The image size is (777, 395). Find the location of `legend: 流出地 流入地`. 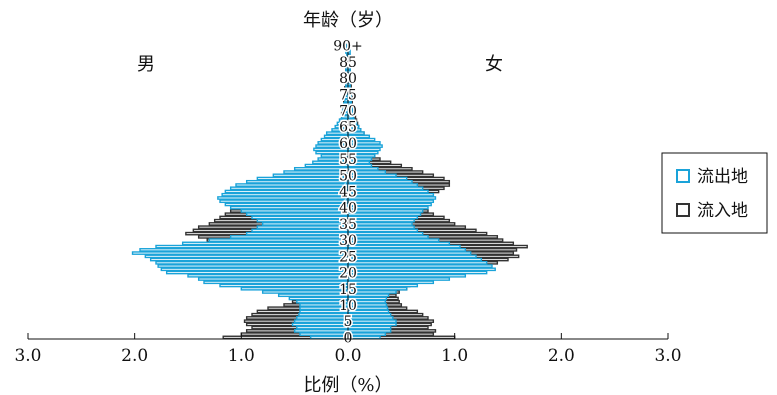

legend: 流出地 流入地 is located at coordinates (714, 193).